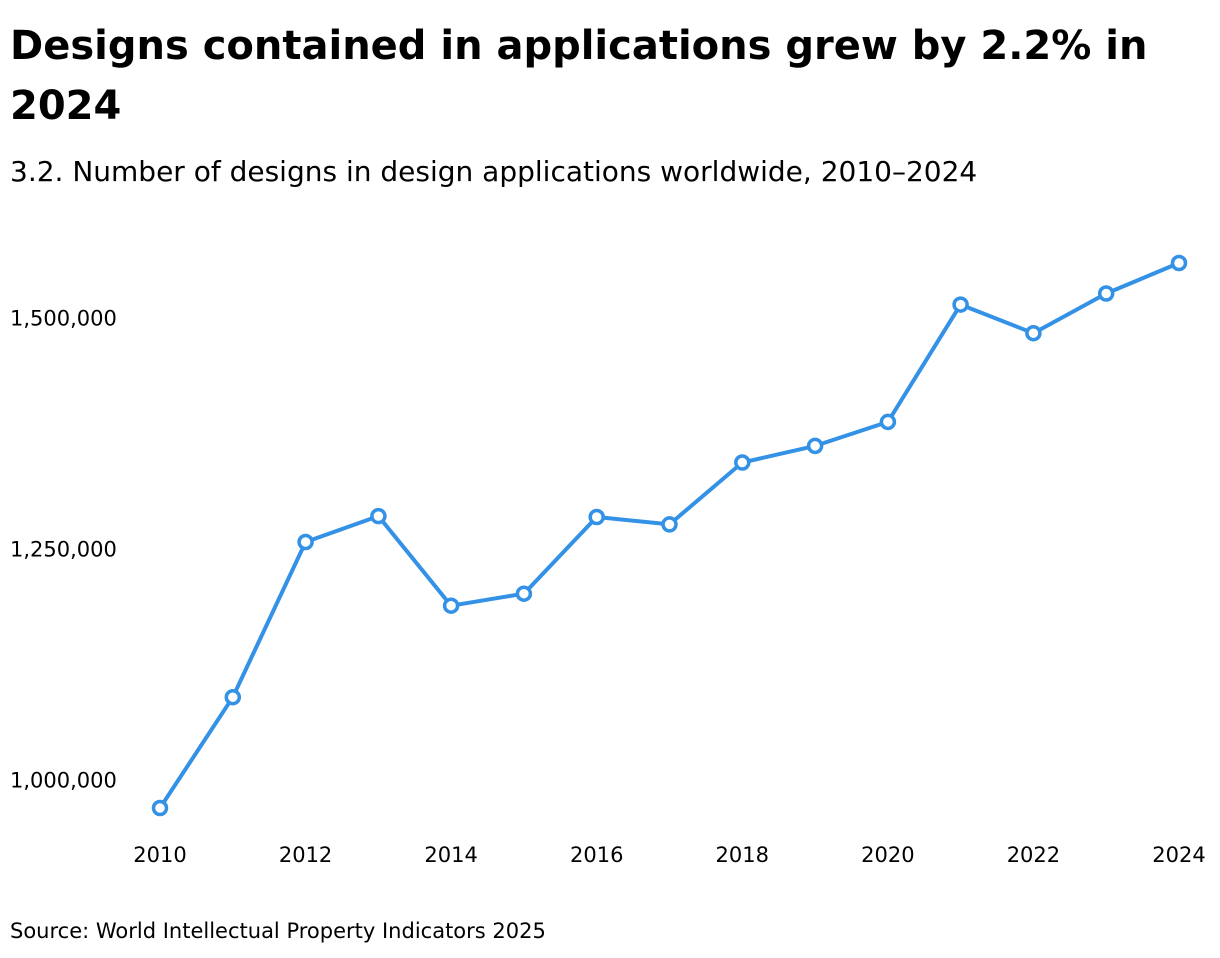  I want to click on y-tick-label: 1,000,000, so click(63, 780).